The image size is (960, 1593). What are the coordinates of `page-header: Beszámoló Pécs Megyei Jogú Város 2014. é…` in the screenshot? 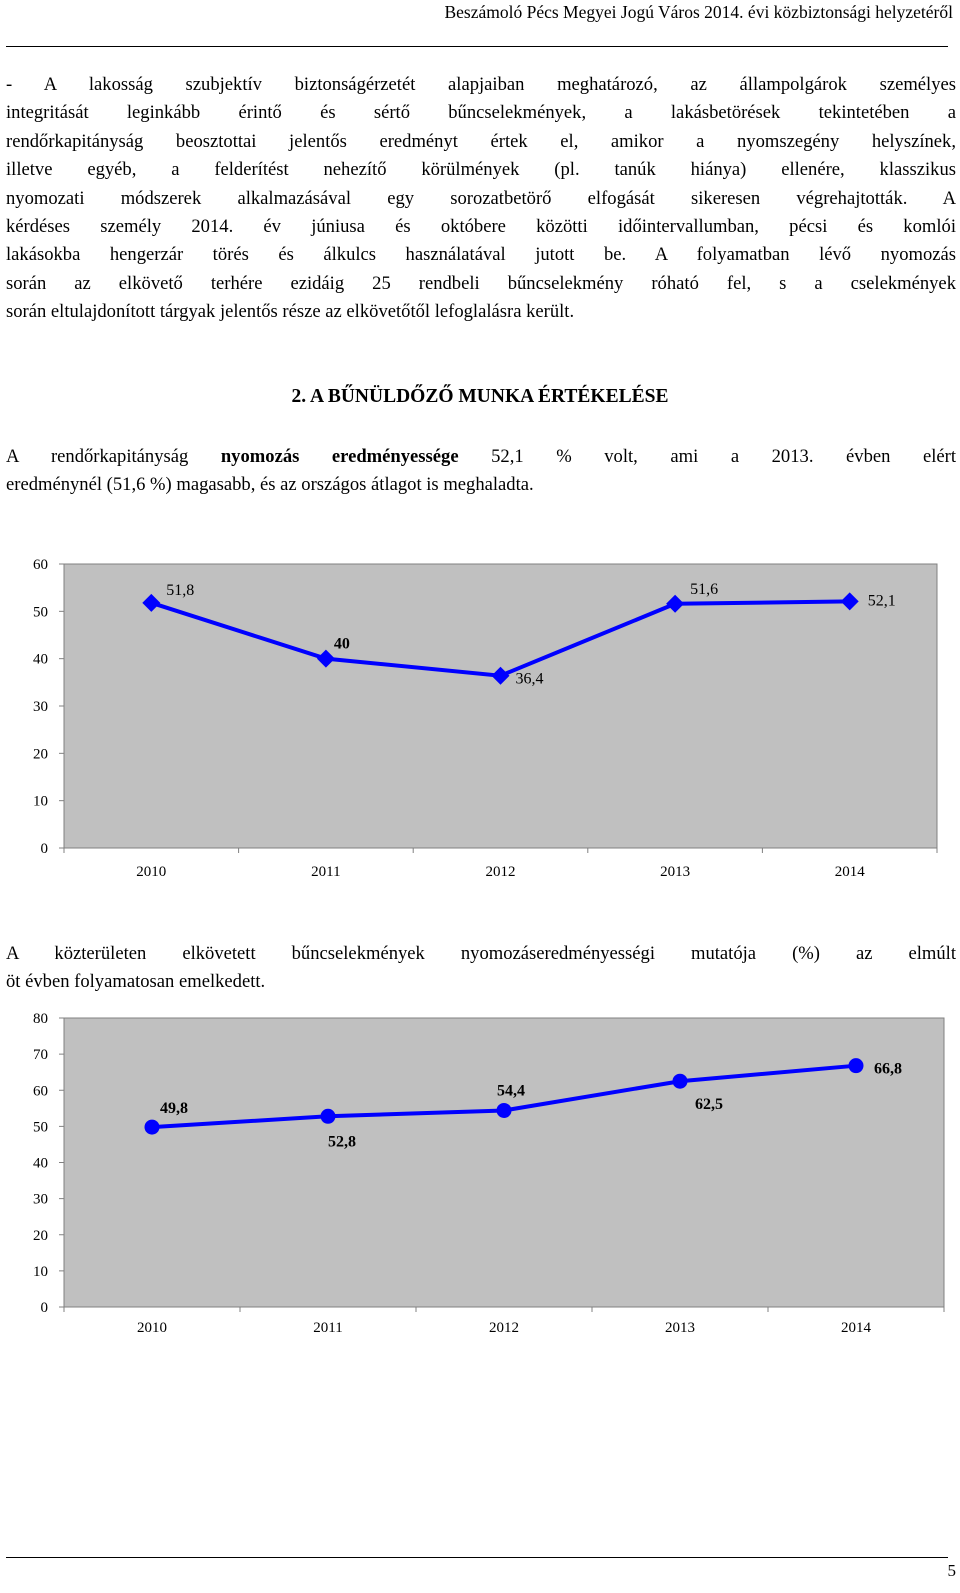 It's located at (698, 12).